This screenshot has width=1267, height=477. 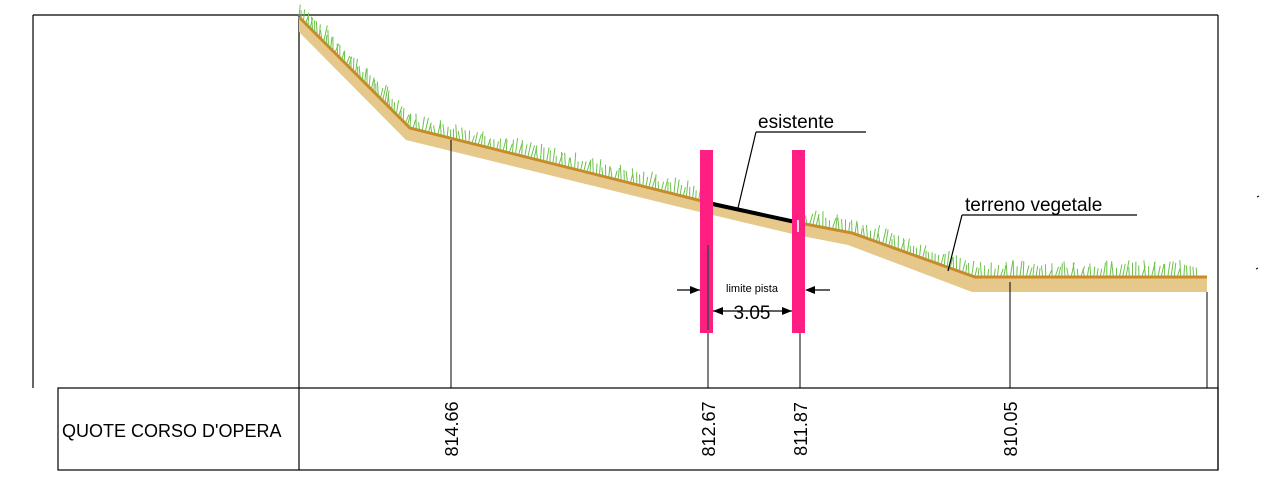 What do you see at coordinates (1011, 428) in the screenshot?
I see `elevation-value: 810.05` at bounding box center [1011, 428].